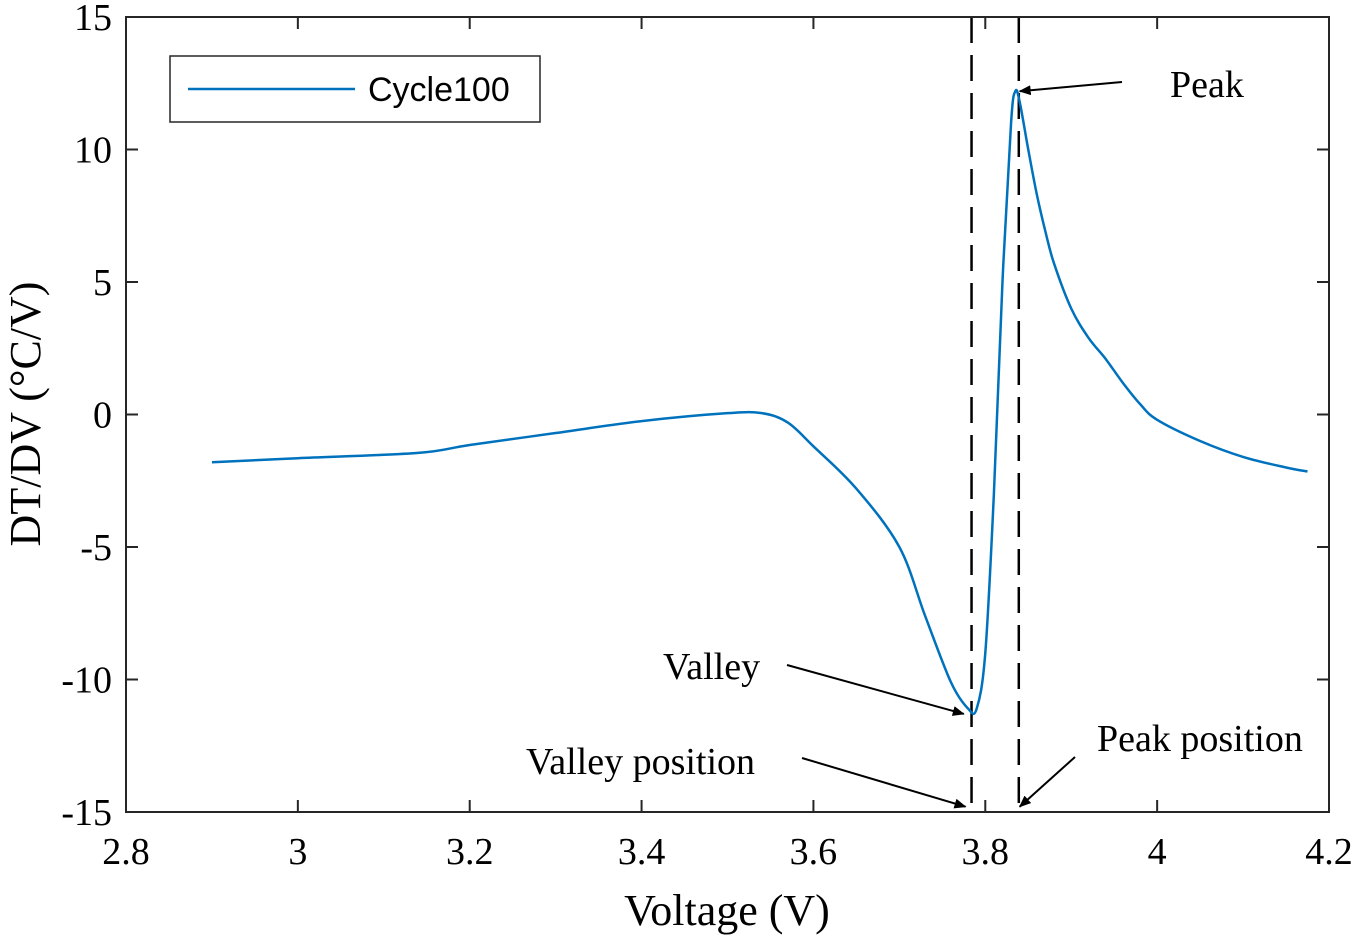 The width and height of the screenshot is (1359, 937). I want to click on x-axis-title: Voltage (V), so click(727, 910).